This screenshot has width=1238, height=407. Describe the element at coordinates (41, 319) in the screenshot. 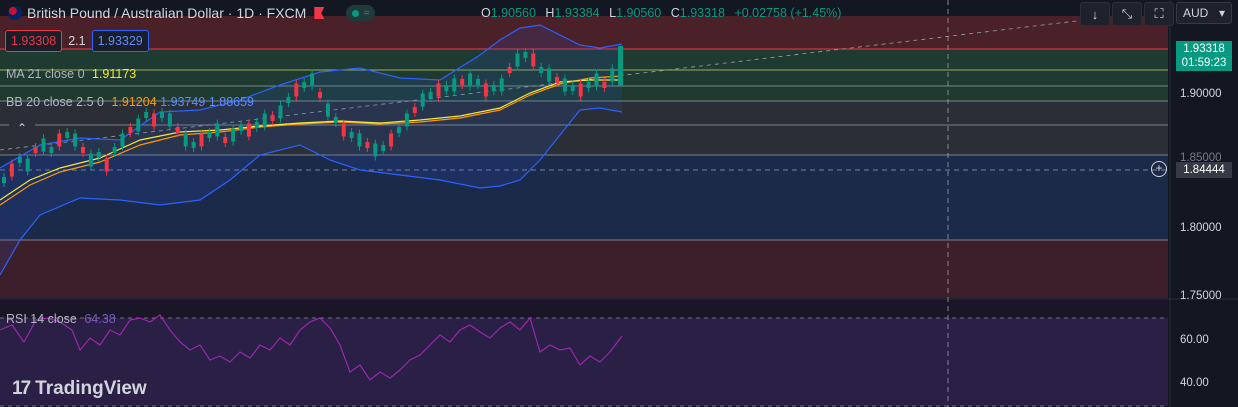

I see `rsi-label: RSI 14 close` at that location.